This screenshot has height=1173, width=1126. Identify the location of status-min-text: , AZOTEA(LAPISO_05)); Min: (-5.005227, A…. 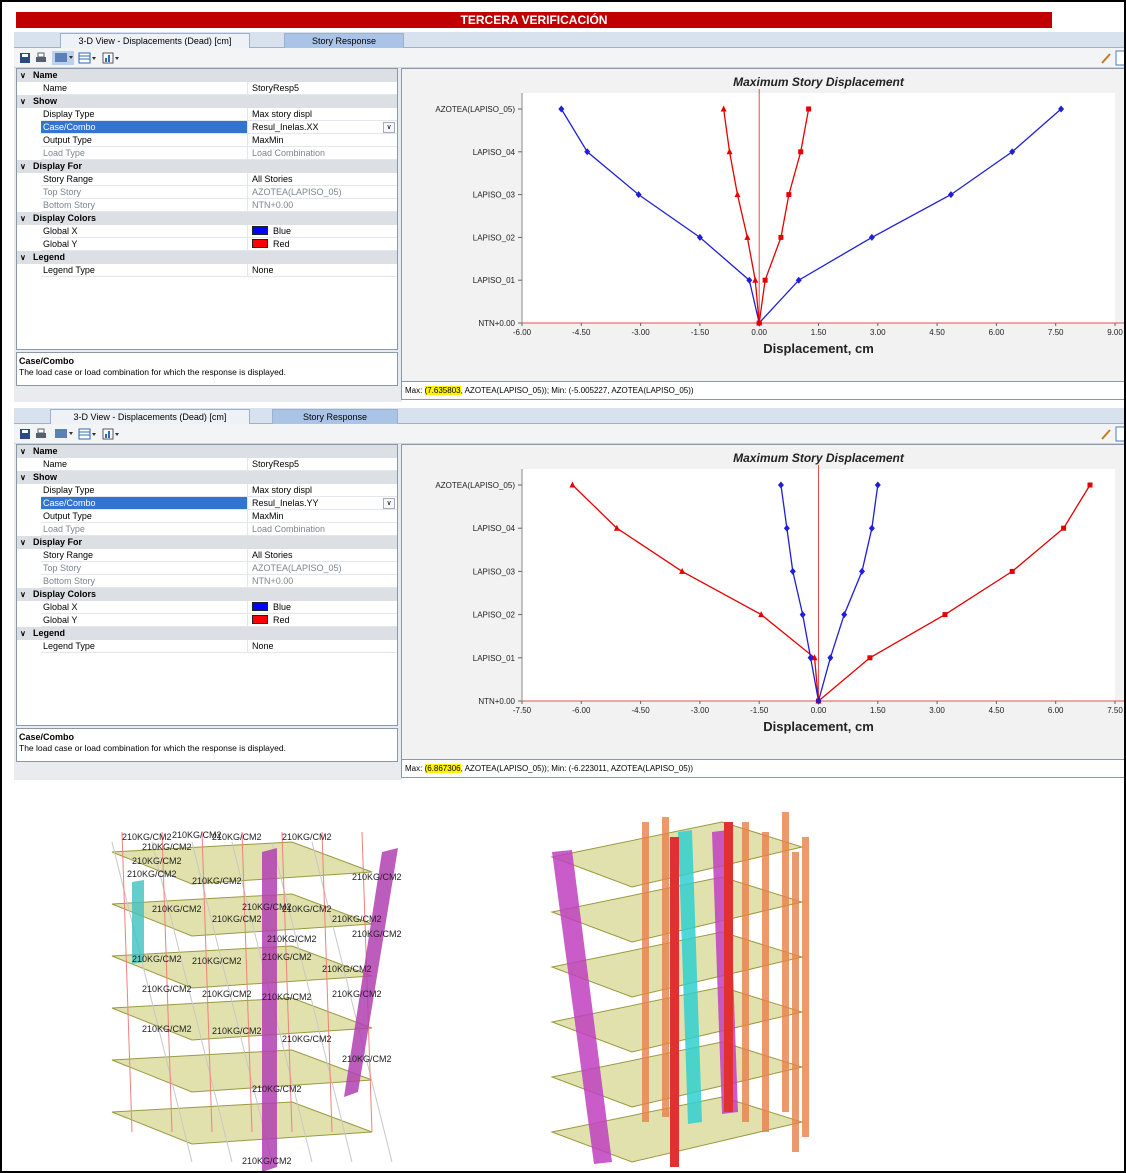
(577, 390).